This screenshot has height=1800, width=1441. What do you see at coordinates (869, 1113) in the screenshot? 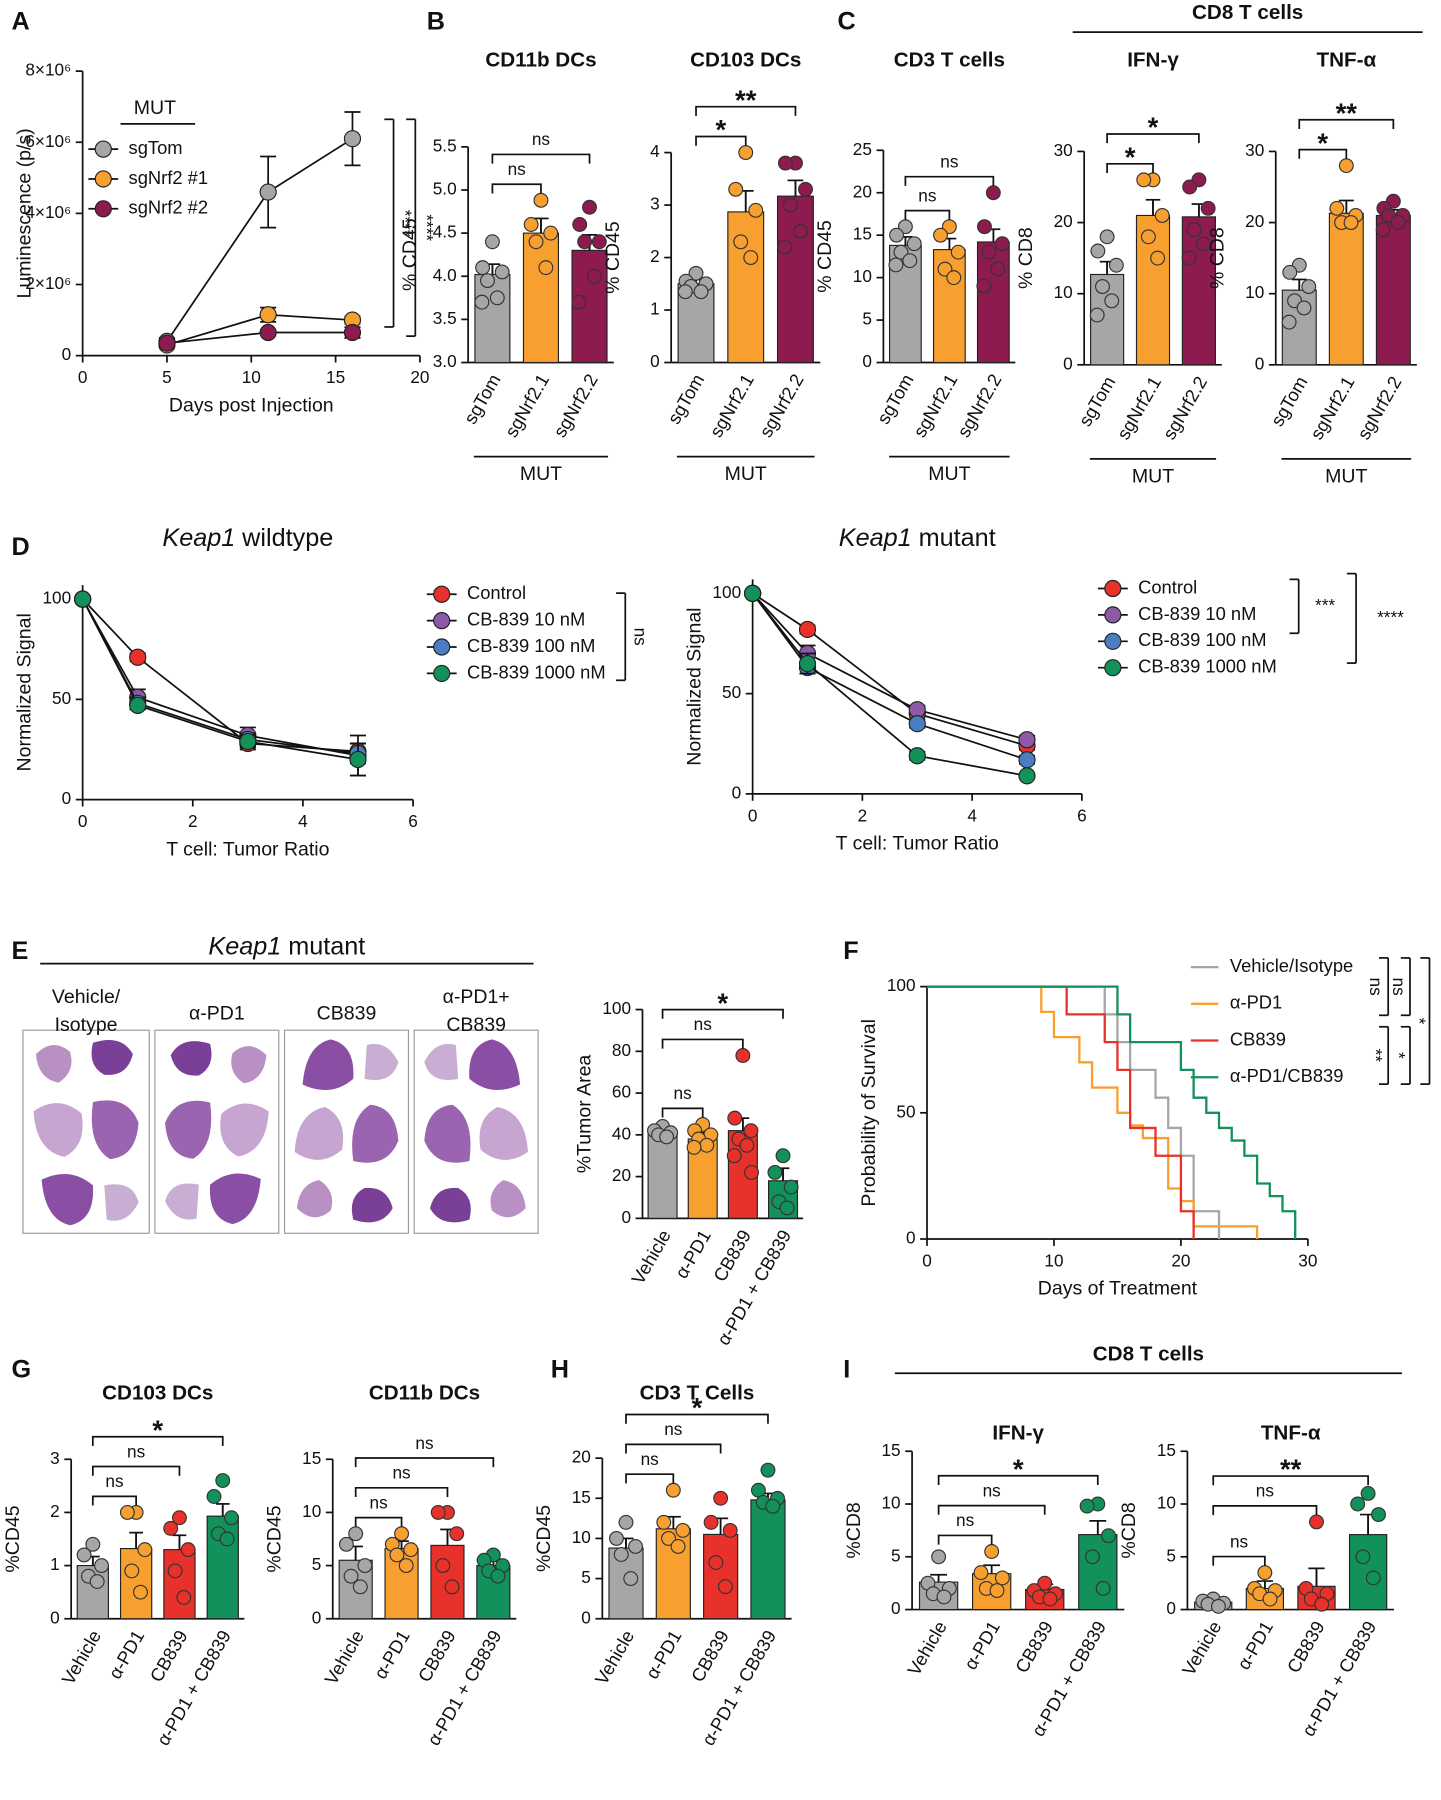
I see `y-axis-label: Probability of Survival` at bounding box center [869, 1113].